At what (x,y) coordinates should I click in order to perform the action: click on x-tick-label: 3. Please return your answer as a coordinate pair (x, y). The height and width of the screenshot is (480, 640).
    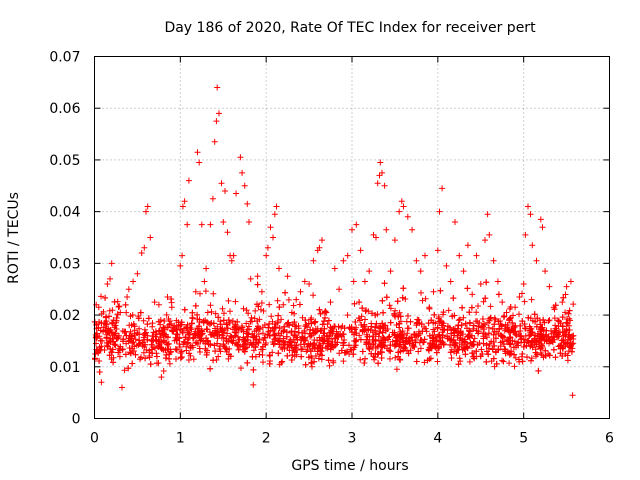
    Looking at the image, I should click on (352, 439).